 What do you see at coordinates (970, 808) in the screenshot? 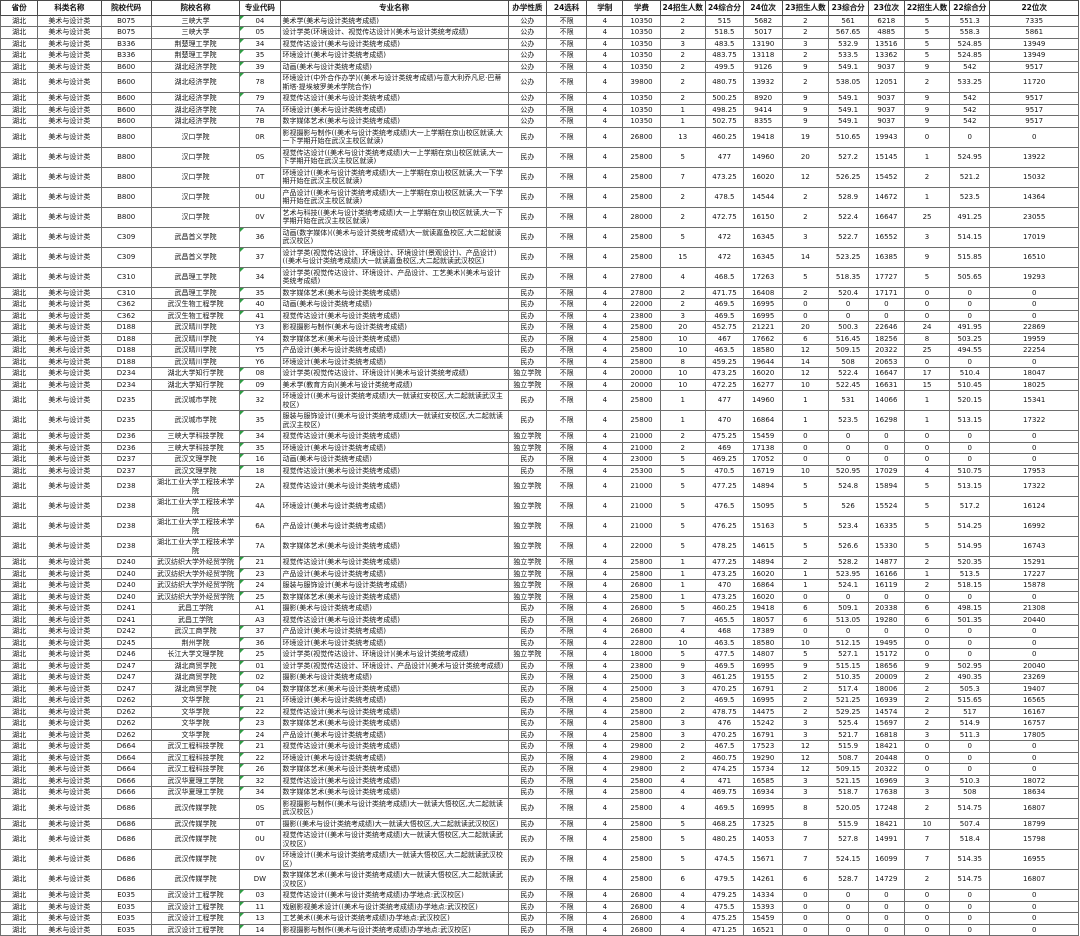
I see `table-cell: 514.75` at bounding box center [970, 808].